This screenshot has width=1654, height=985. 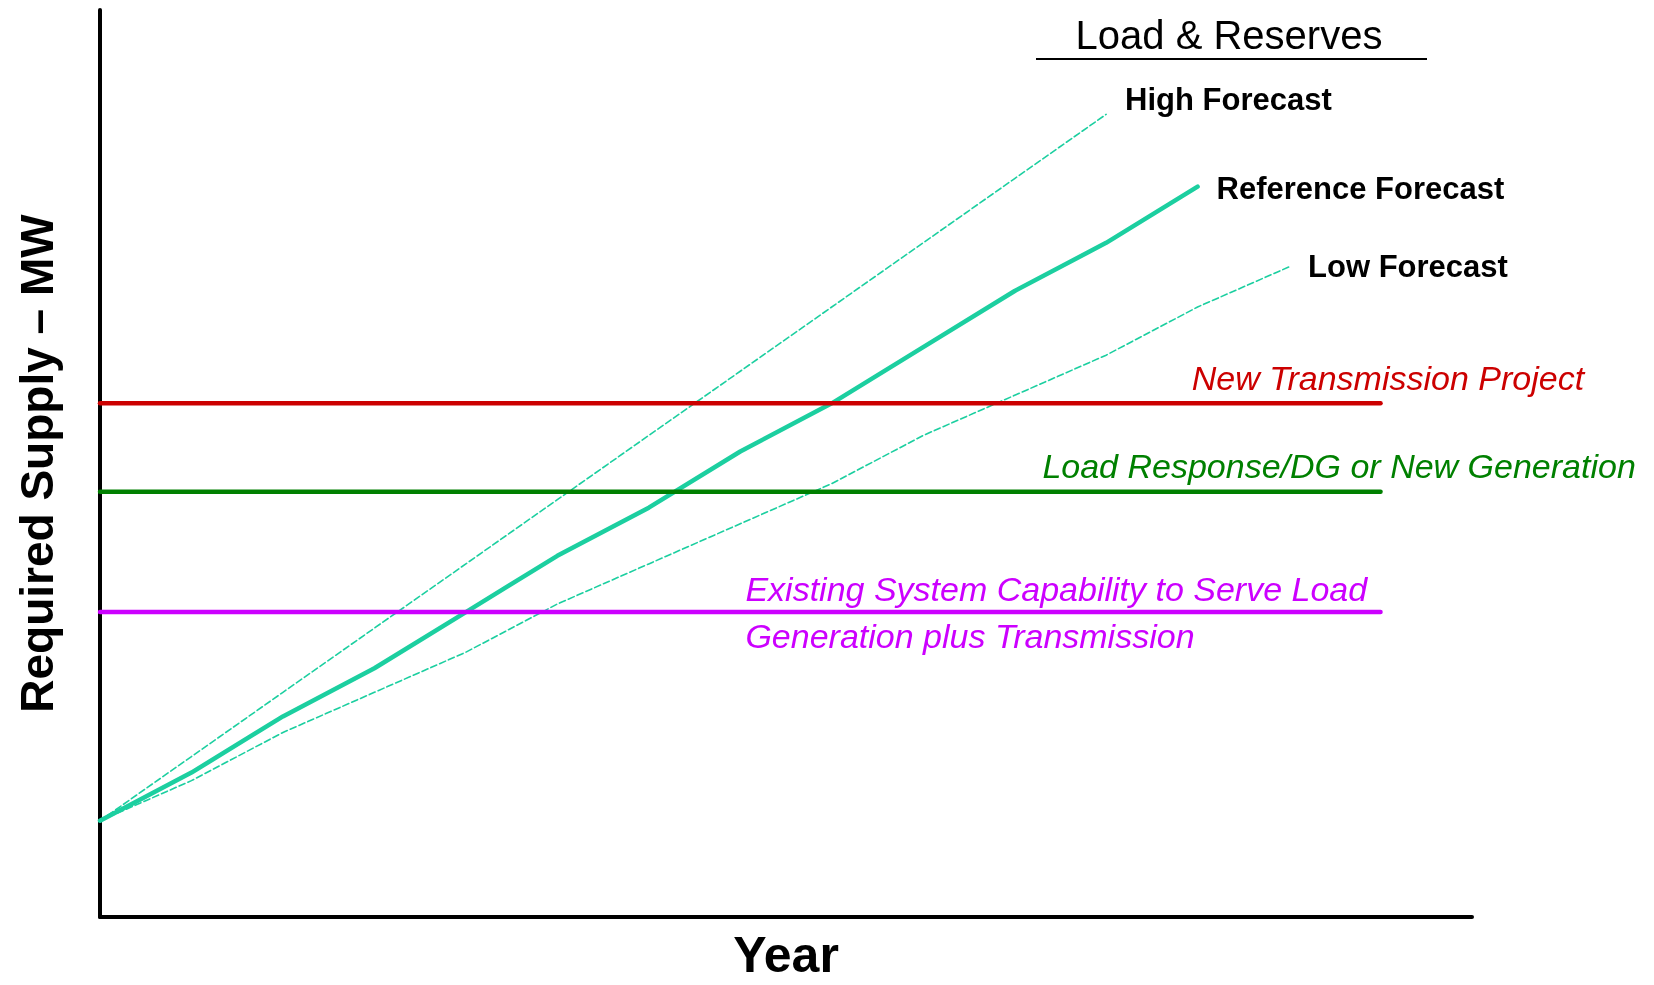 I want to click on series-label: High Forecast, so click(x=1228, y=100).